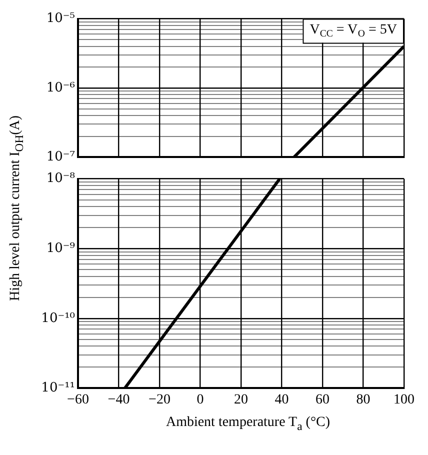 This screenshot has width=428, height=455. Describe the element at coordinates (248, 424) in the screenshot. I see `x-axis-title: Ambient temperature T$_{a}$ (°C)` at that location.